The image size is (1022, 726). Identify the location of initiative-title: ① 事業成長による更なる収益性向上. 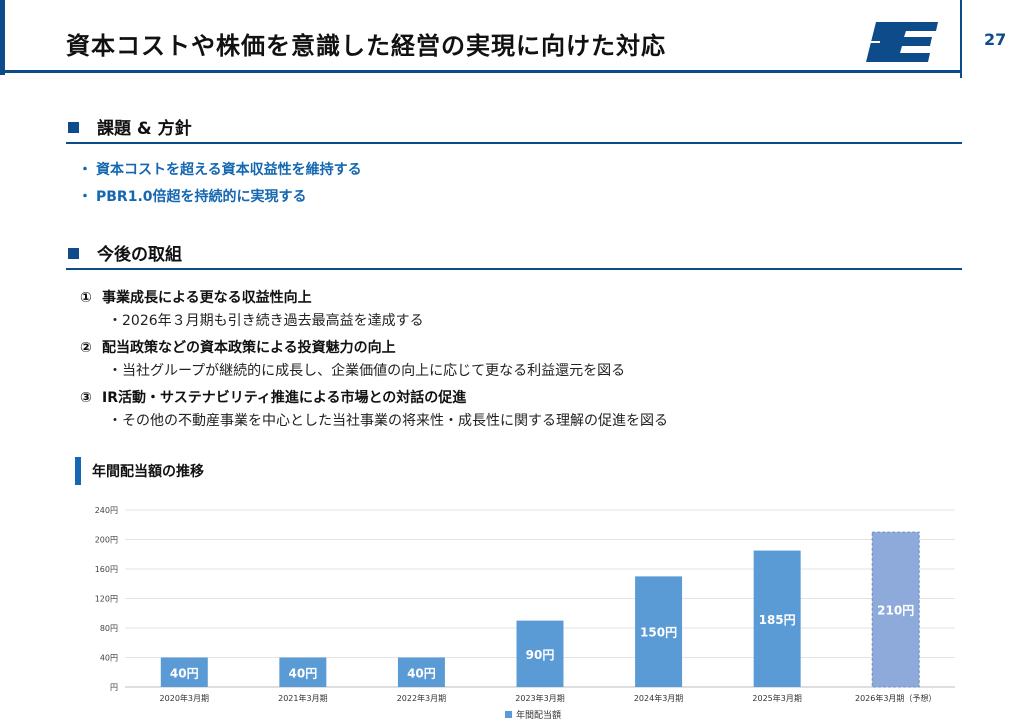
(196, 297).